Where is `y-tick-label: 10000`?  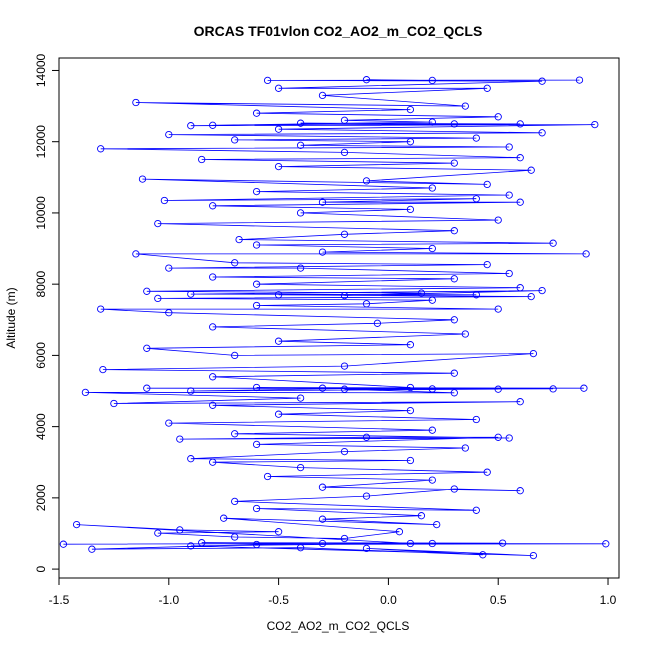 y-tick-label: 10000 is located at coordinates (41, 213).